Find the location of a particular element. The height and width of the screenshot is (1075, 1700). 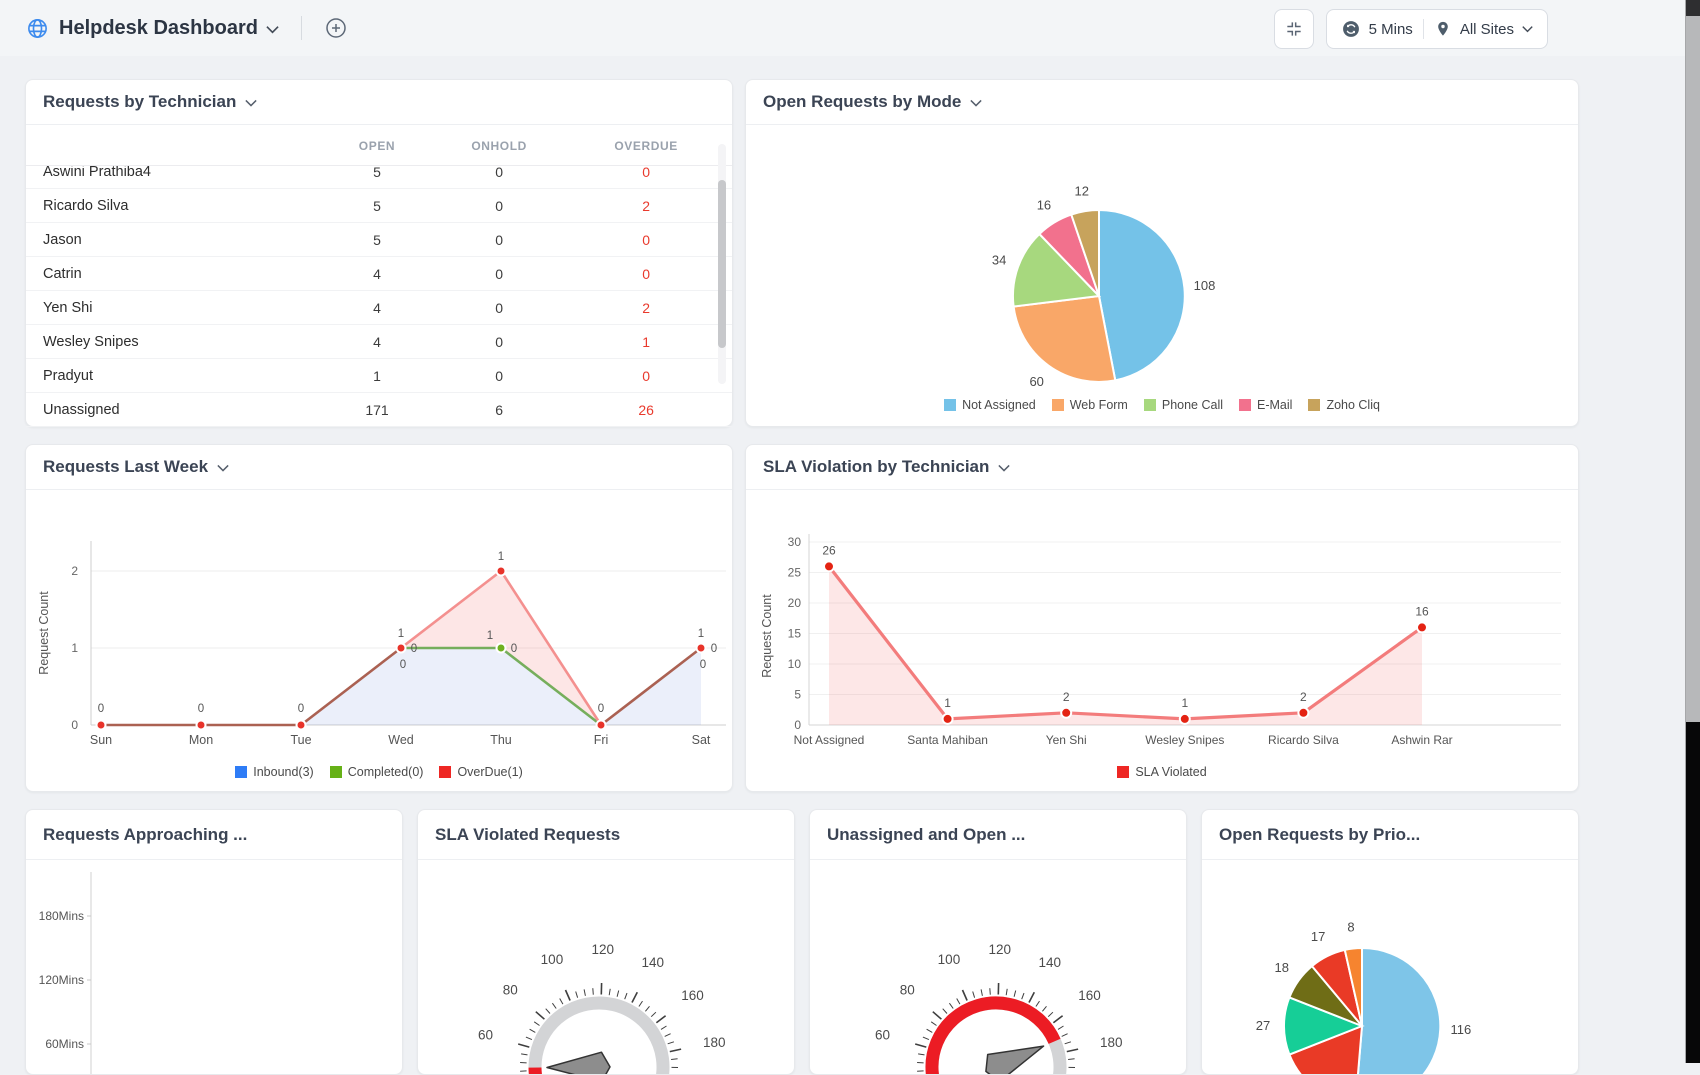

panel-title-dropdown: Open Requests by Mode is located at coordinates (872, 102).